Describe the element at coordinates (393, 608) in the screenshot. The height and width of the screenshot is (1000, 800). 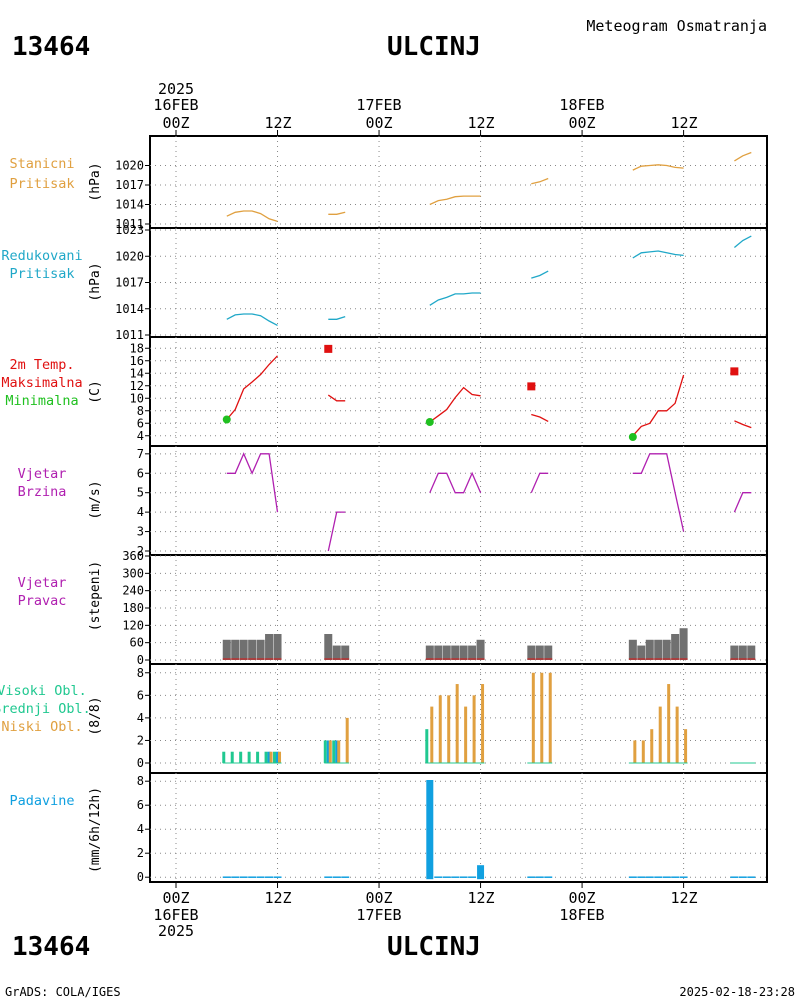
I see `panel-vjetar_pravac: 0 60 120 180 240 300 360 (stepeni) Vjetar Pravac` at that location.